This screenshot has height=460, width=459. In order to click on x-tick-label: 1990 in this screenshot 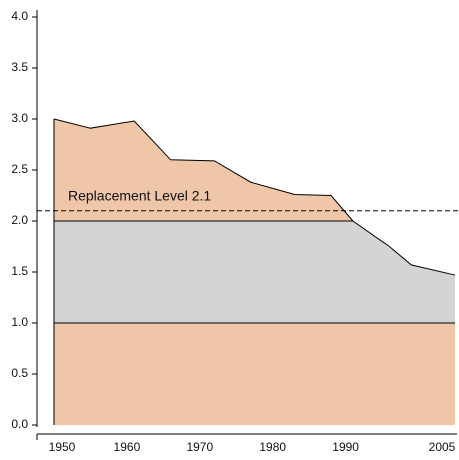, I will do `click(345, 447)`.